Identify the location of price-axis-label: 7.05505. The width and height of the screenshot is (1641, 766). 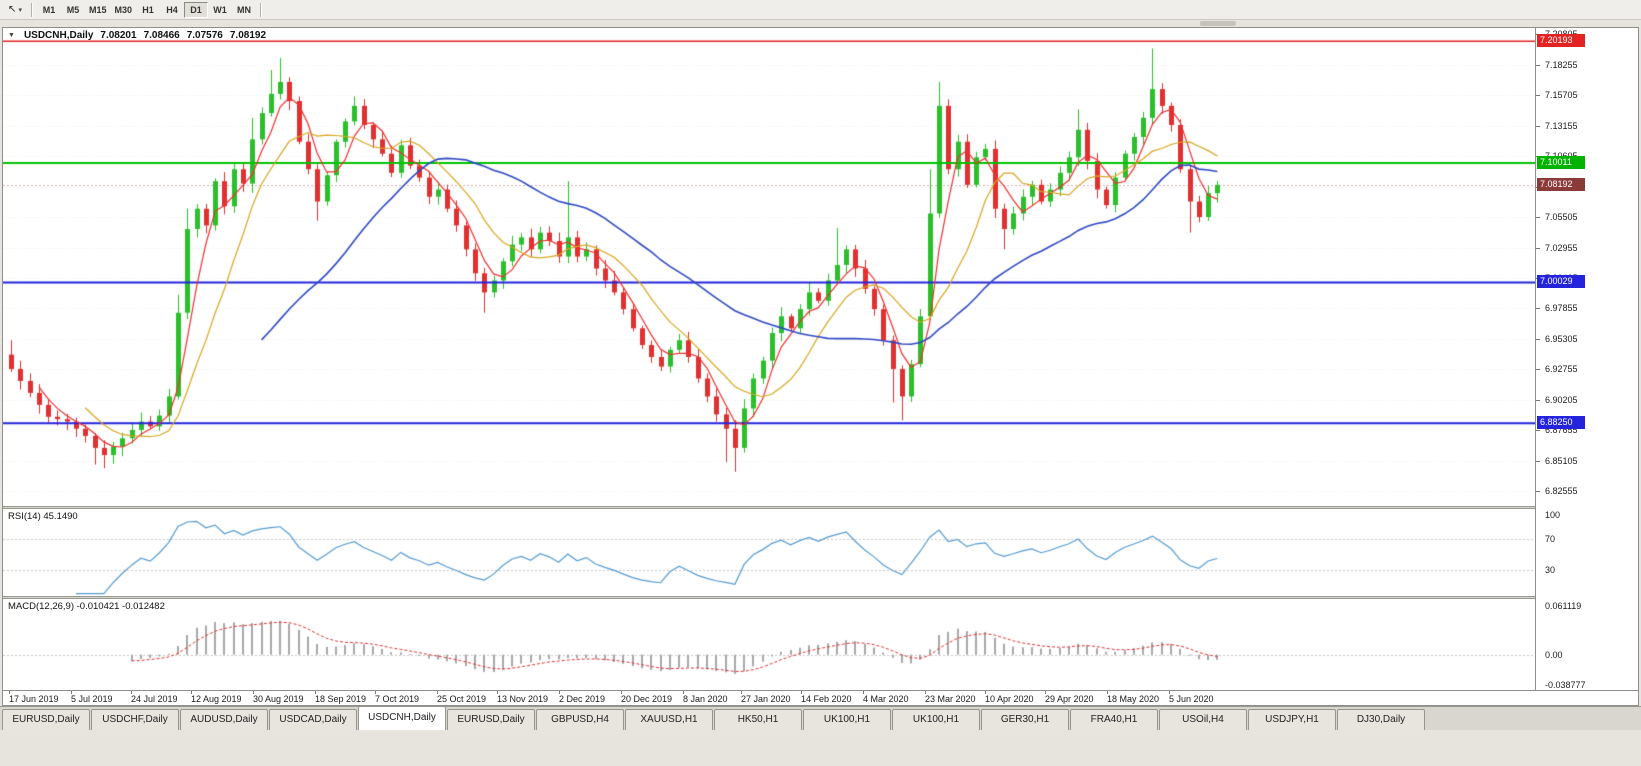
(1561, 217).